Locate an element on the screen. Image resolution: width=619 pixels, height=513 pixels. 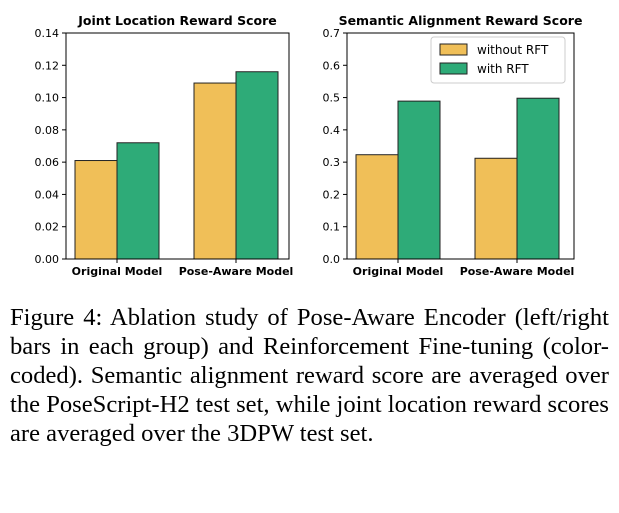
y-tick-label: 0.2 is located at coordinates (332, 194).